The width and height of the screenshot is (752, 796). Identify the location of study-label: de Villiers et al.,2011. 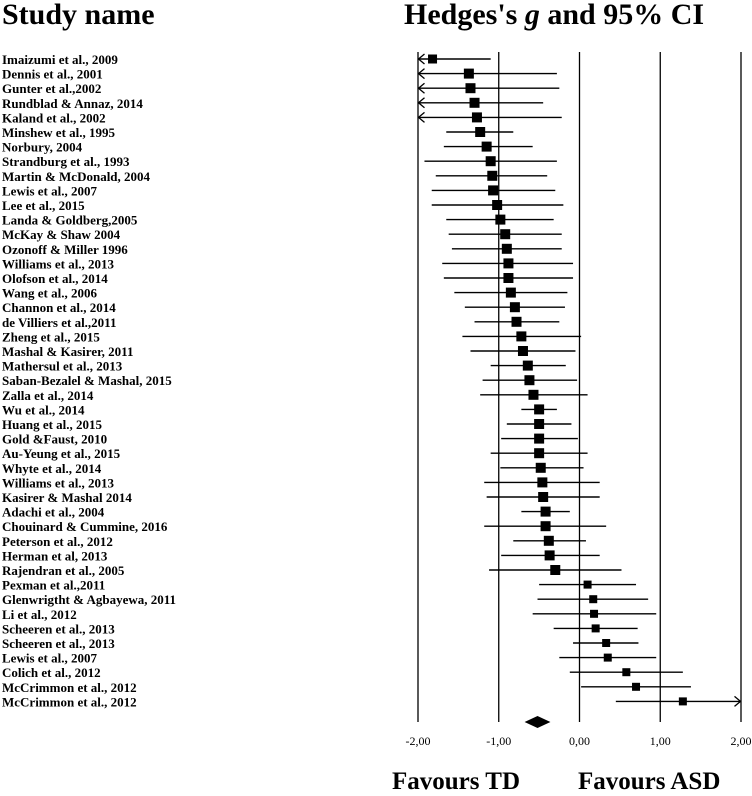
(59, 322).